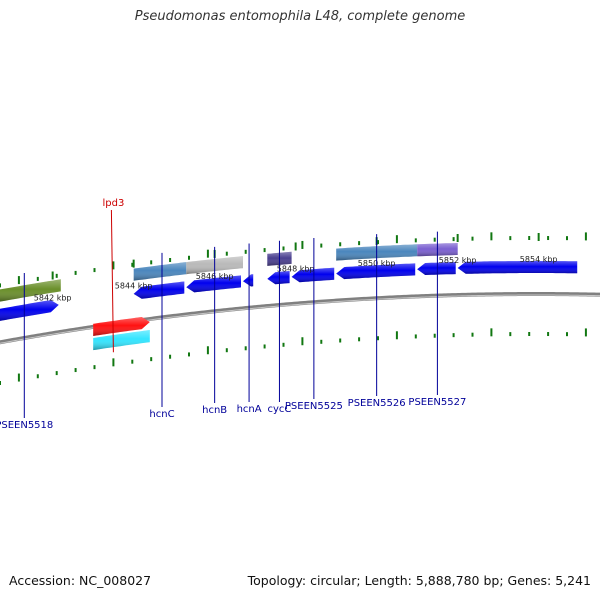 Image resolution: width=600 pixels, height=600 pixels. What do you see at coordinates (296, 268) in the screenshot?
I see `ruler-label: 5848 kbp` at bounding box center [296, 268].